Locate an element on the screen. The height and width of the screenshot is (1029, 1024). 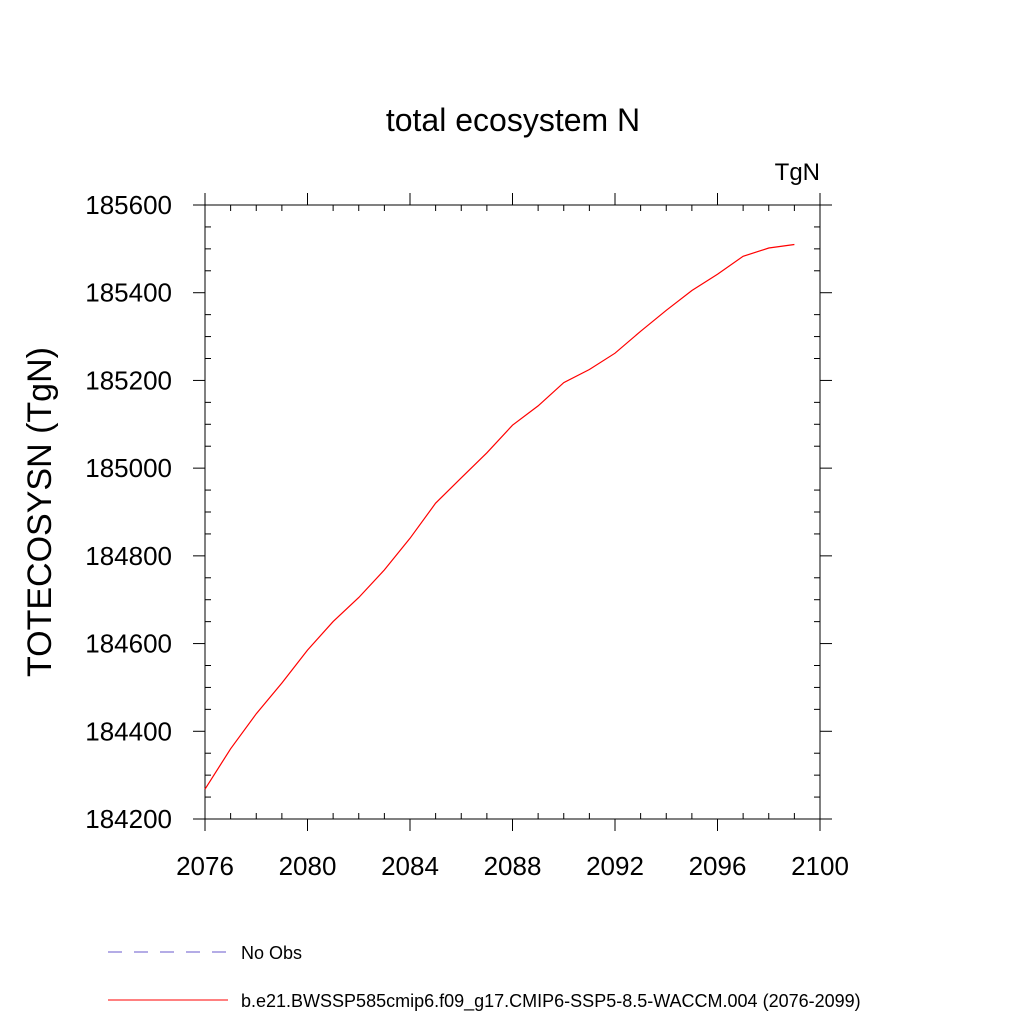
y-tick-label: 184600 is located at coordinates (128, 644).